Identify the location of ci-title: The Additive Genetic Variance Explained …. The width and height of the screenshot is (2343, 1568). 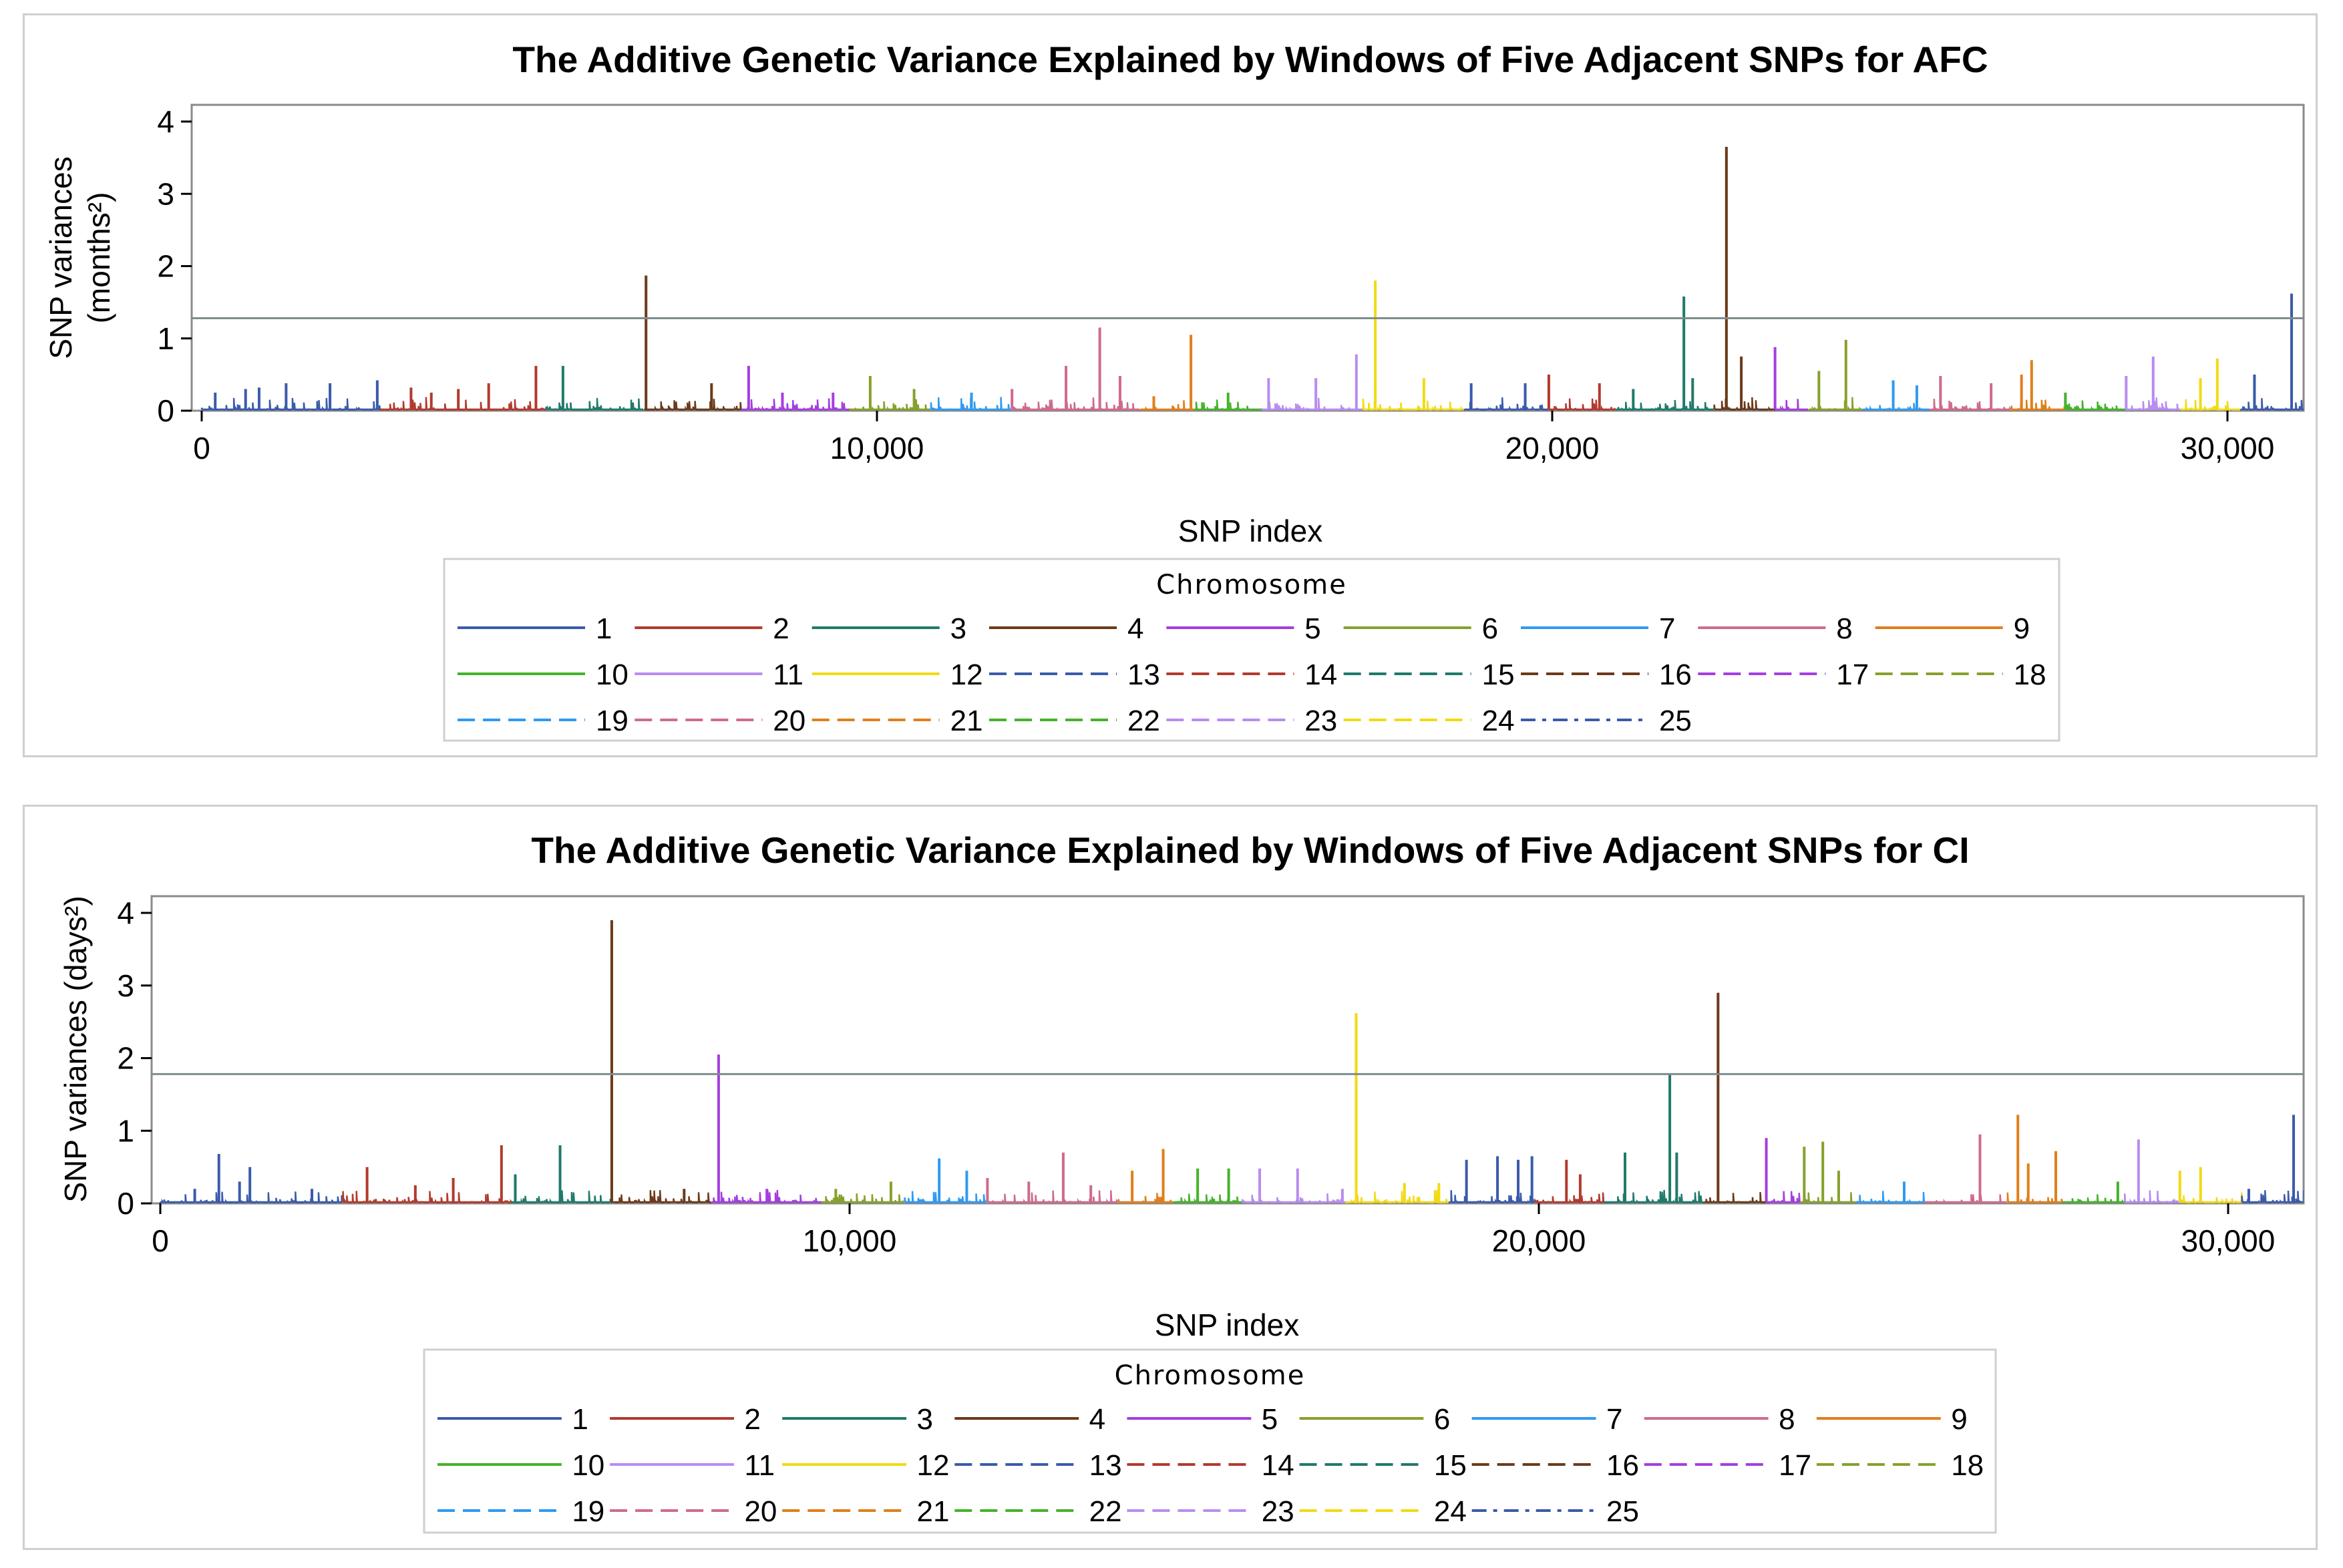
(1250, 850).